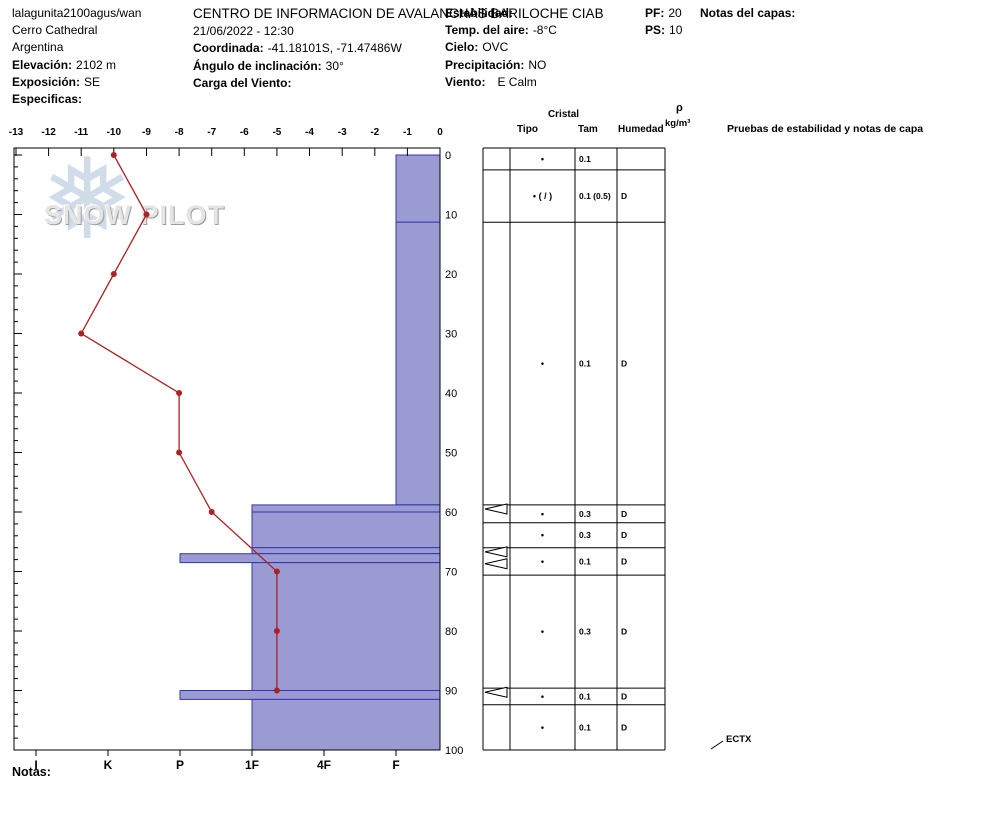  I want to click on depth-tick-label: 80, so click(451, 632).